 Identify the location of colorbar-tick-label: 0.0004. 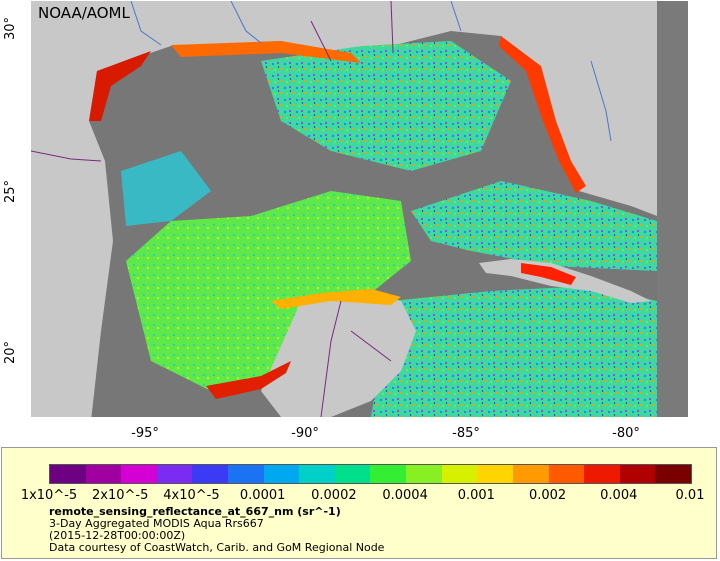
(405, 495).